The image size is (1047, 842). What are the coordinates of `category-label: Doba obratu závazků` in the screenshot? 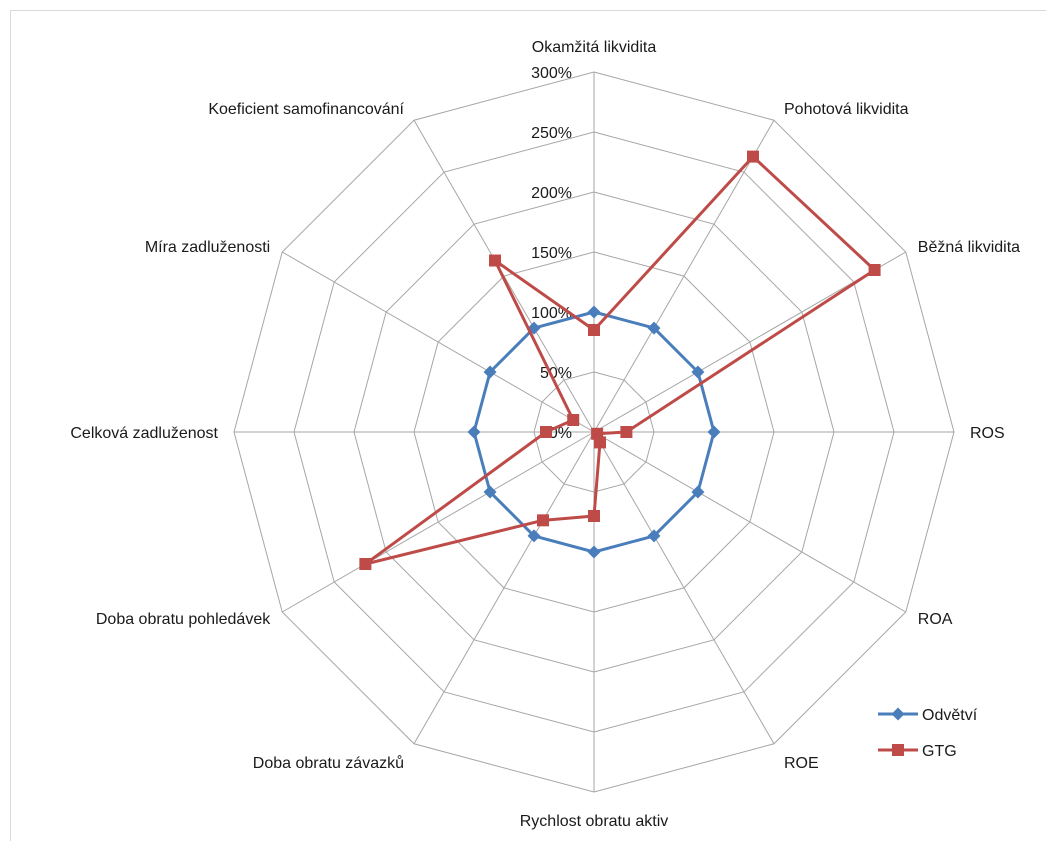 It's located at (328, 763).